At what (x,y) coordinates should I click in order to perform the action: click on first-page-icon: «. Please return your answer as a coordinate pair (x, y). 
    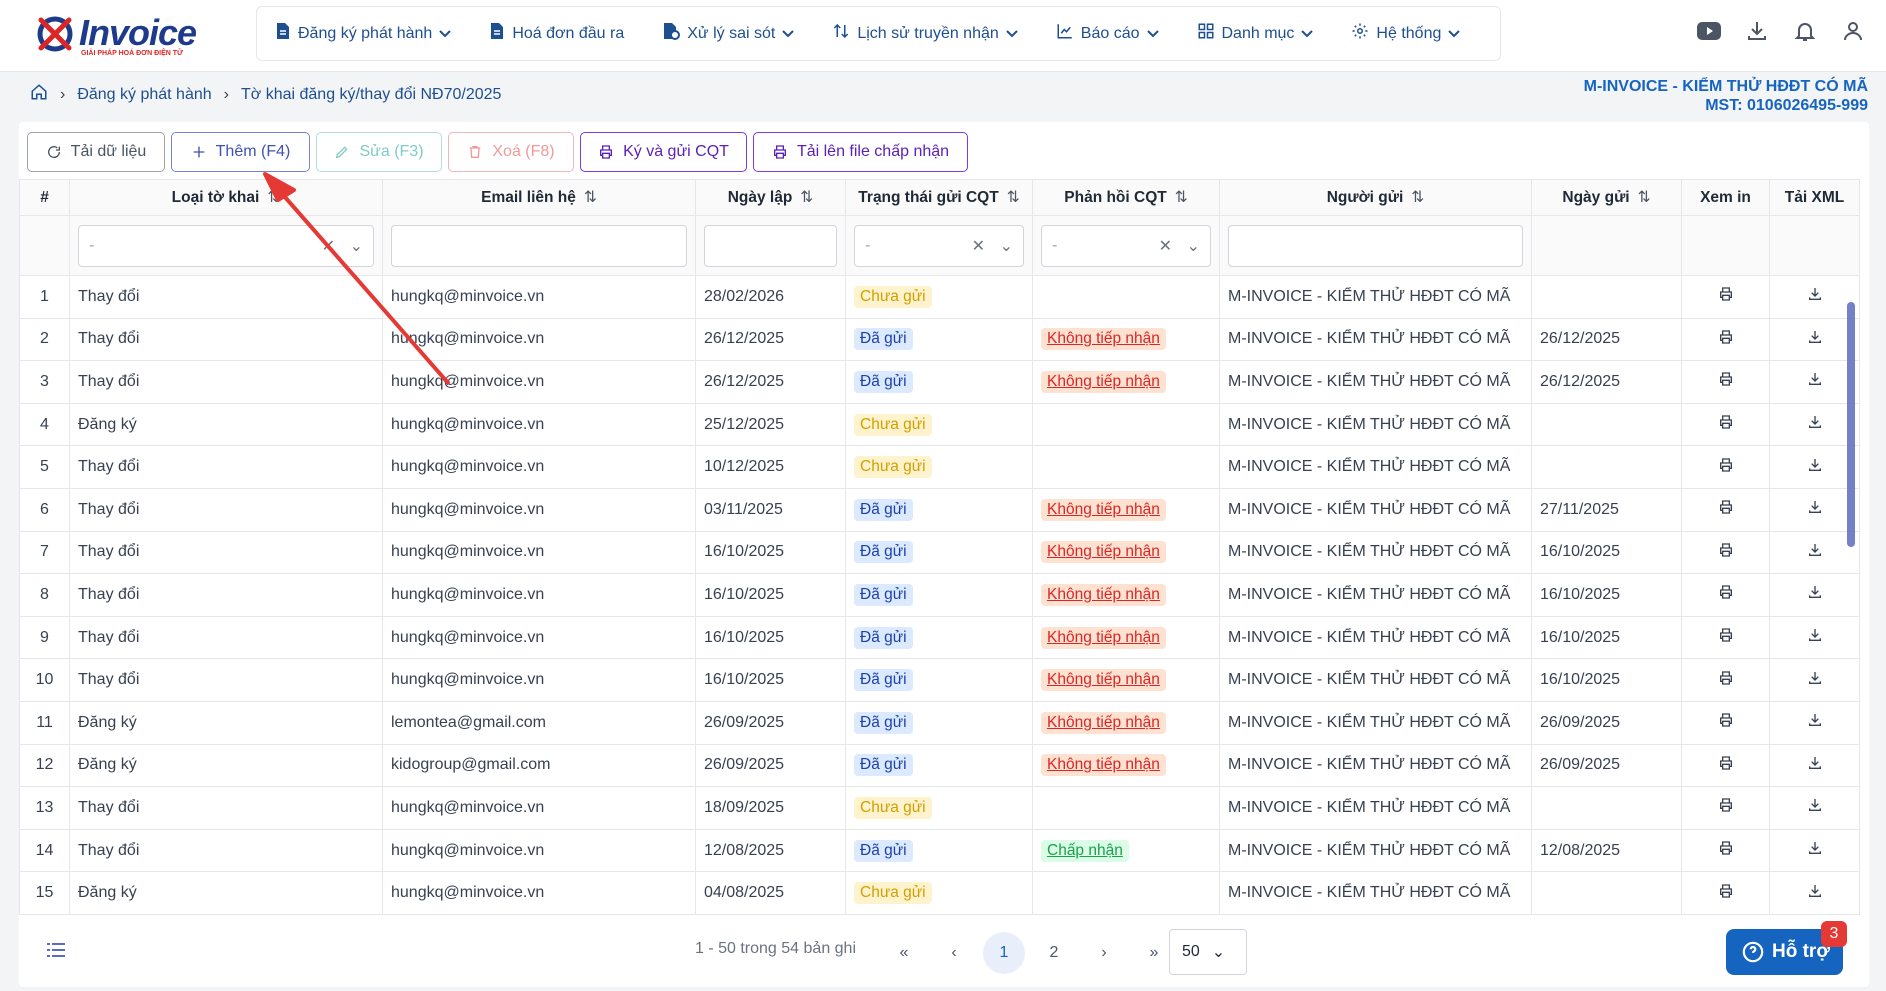
    Looking at the image, I should click on (904, 952).